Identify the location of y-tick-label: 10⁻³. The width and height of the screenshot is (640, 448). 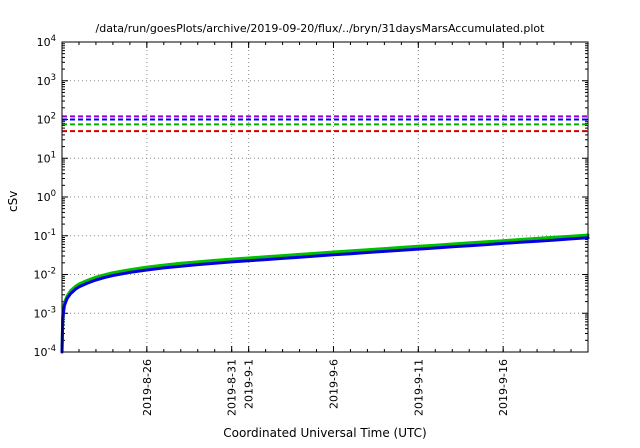
(45, 312).